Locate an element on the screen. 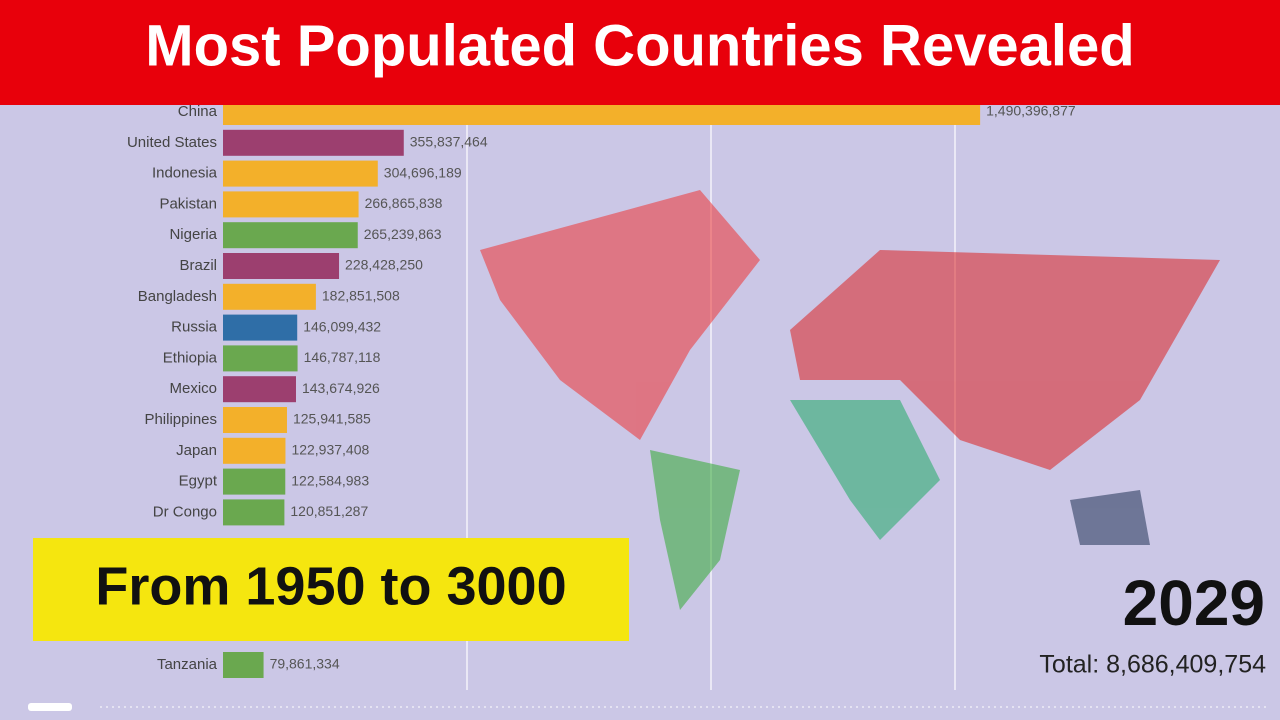 Image resolution: width=1280 pixels, height=720 pixels. map-americas-north is located at coordinates (620, 315).